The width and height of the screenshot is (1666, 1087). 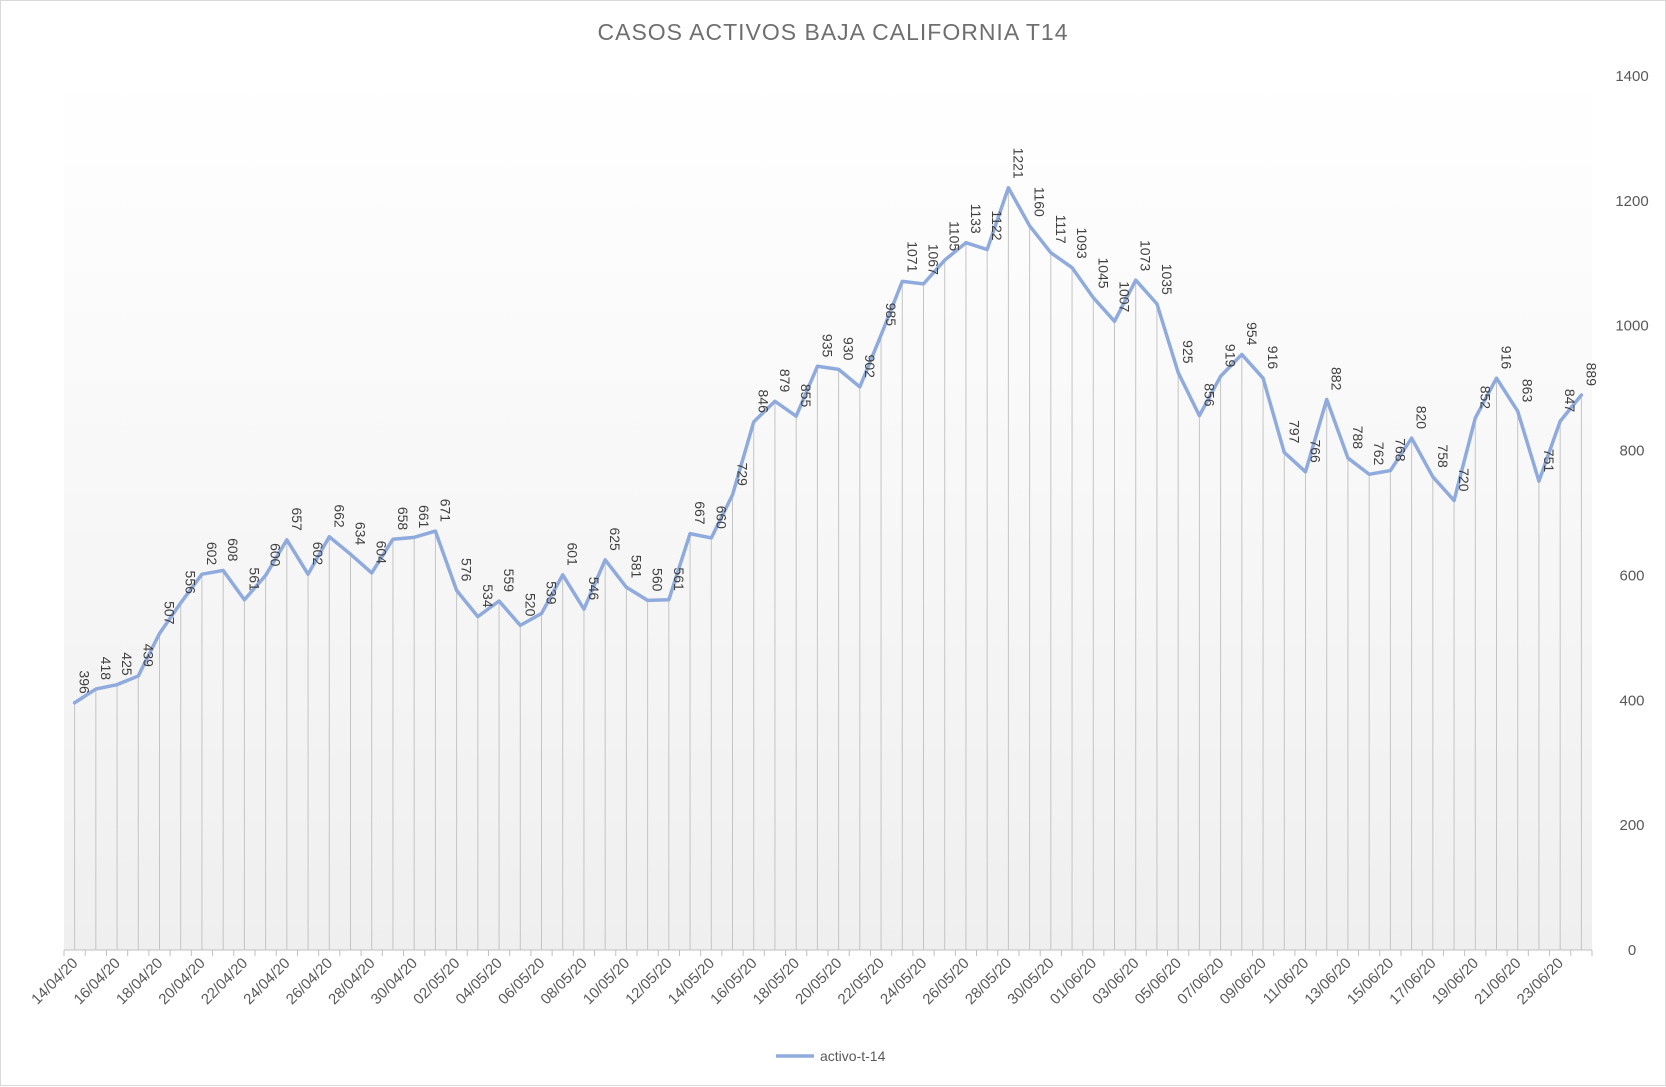 I want to click on data-label: 658, so click(x=403, y=519).